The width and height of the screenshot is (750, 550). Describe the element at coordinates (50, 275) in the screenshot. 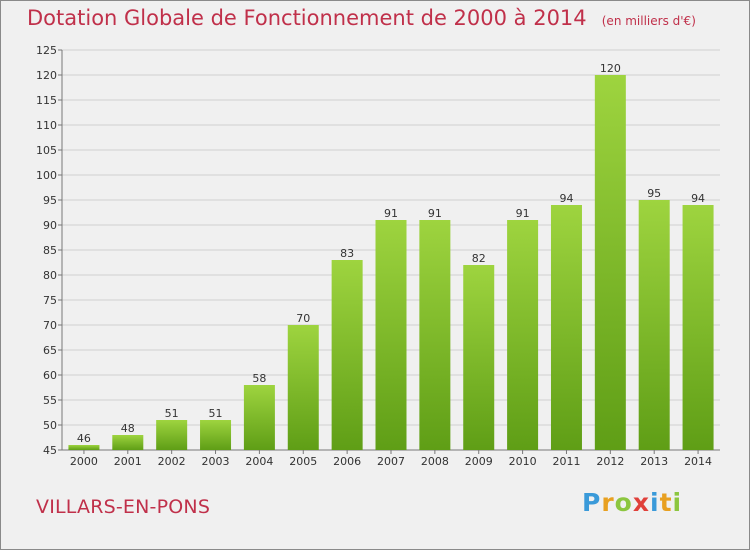

I see `y-tick-label: 80` at that location.